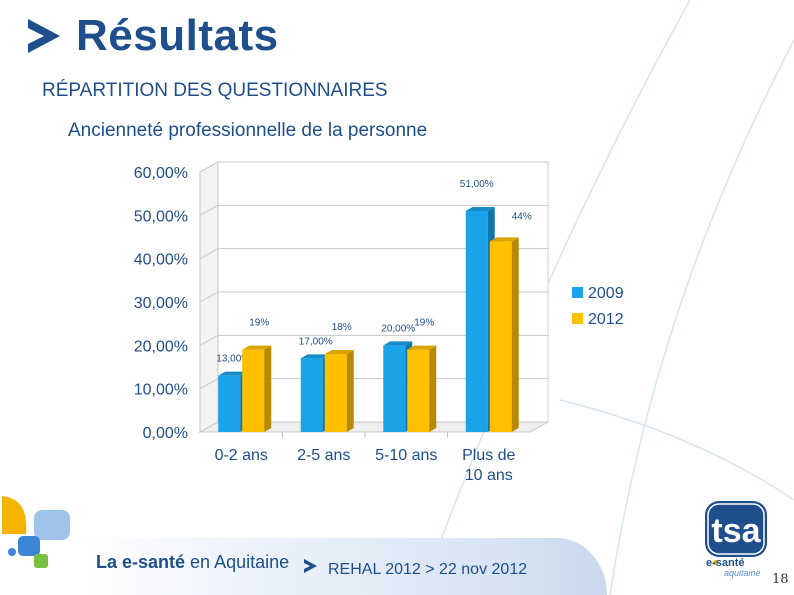  Describe the element at coordinates (161, 260) in the screenshot. I see `y-tick-label: 40,00%` at that location.